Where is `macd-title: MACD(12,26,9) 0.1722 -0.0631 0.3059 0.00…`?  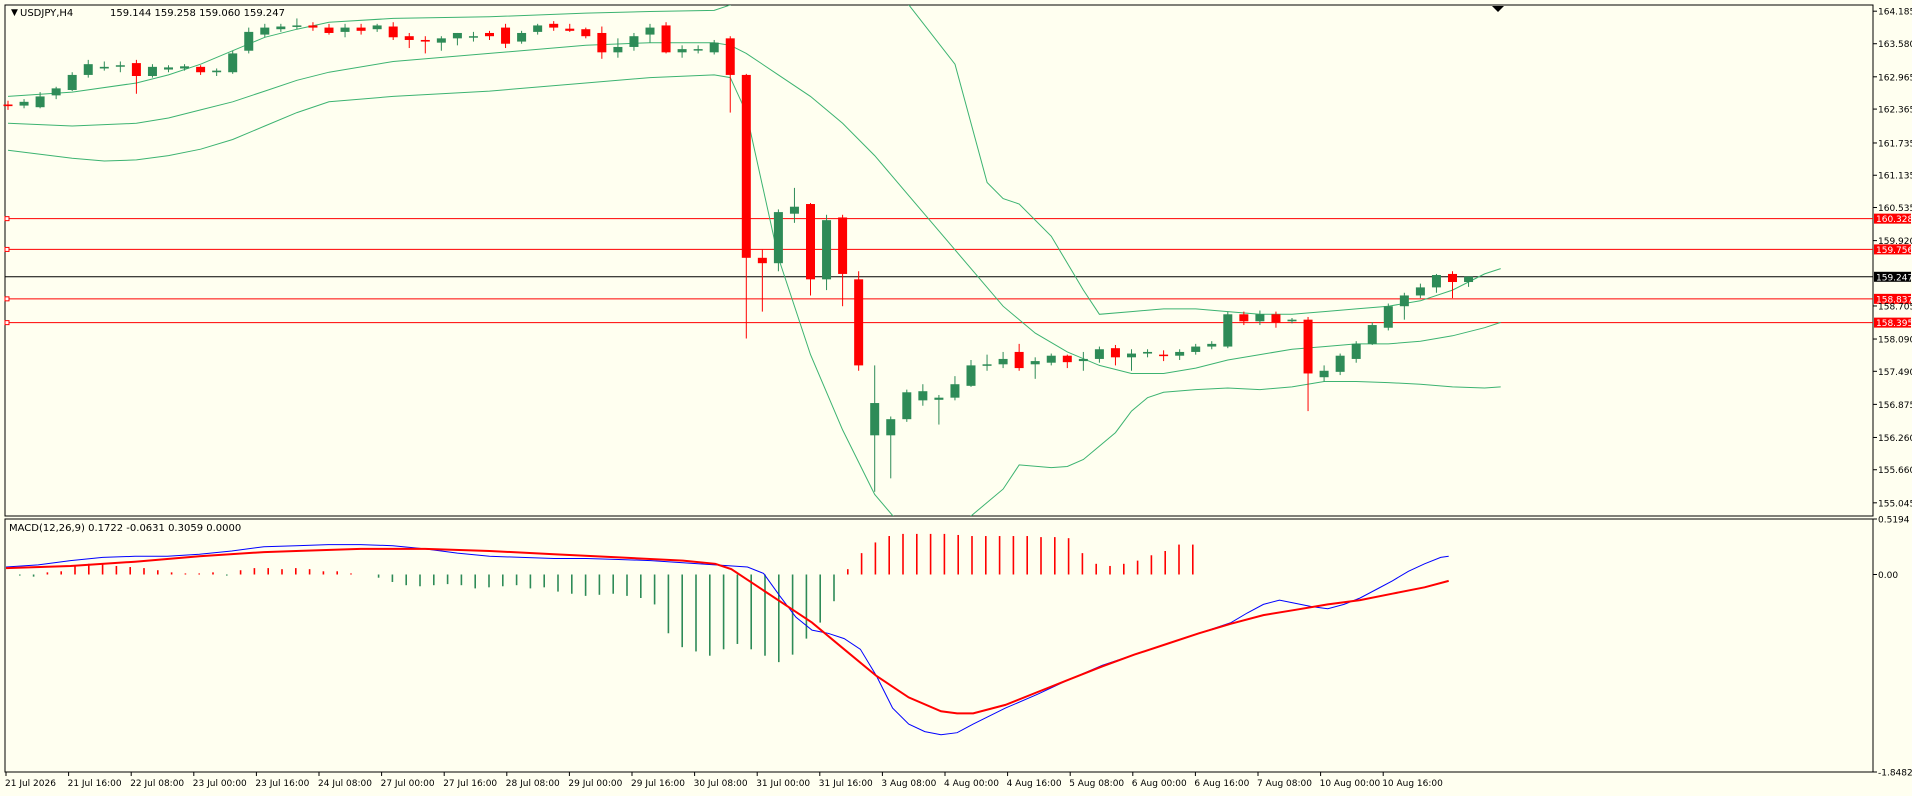
macd-title: MACD(12,26,9) 0.1722 -0.0631 0.3059 0.00… is located at coordinates (125, 528).